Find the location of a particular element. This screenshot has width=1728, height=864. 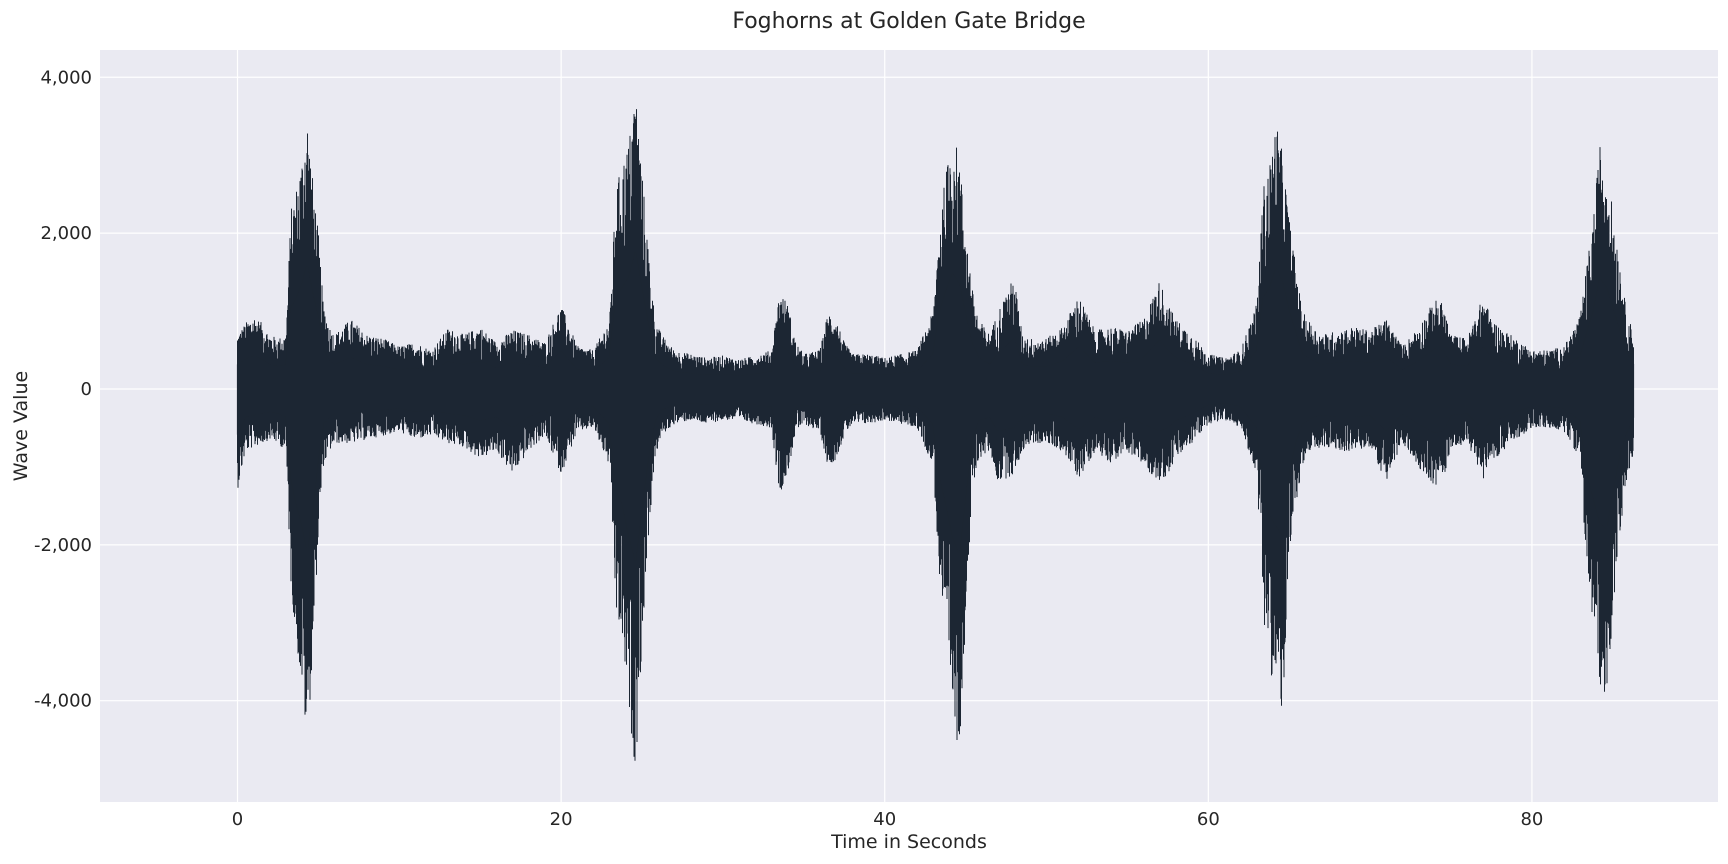

chart-title: Foghorns at Golden Gate Bridge is located at coordinates (908, 21).